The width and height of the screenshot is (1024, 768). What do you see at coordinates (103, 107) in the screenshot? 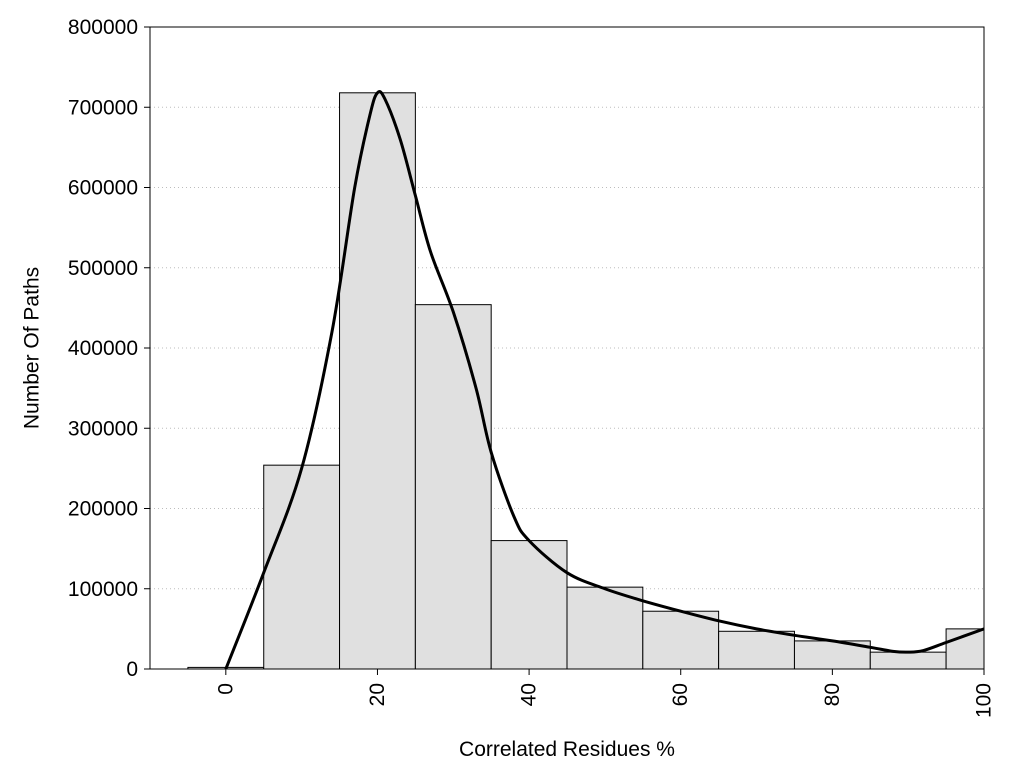
I see `y-tick-label: 700000` at bounding box center [103, 107].